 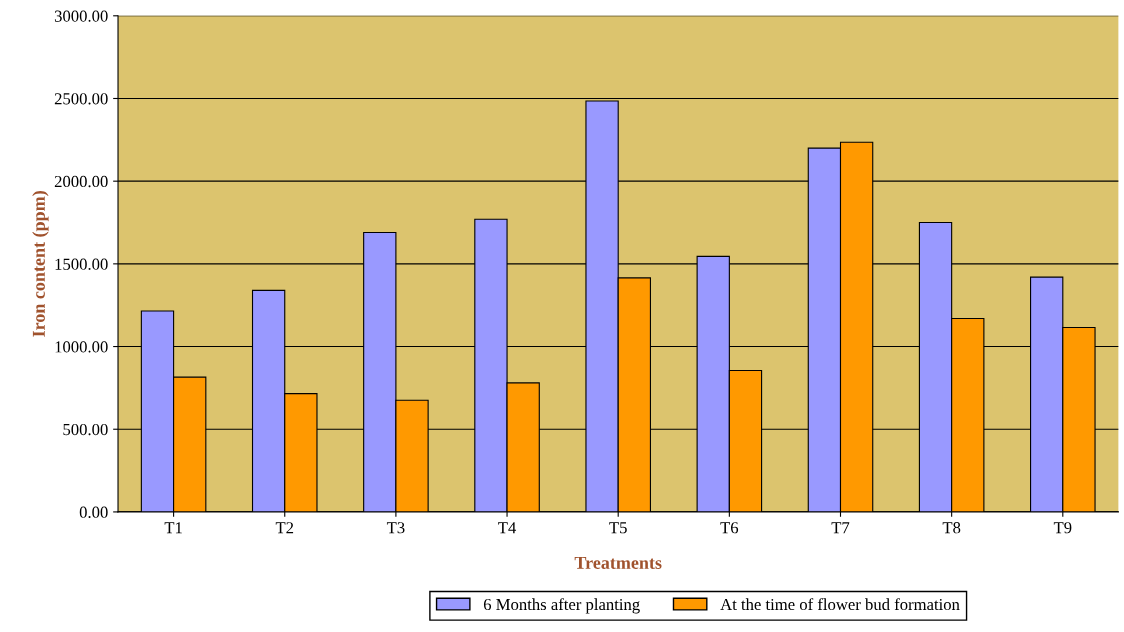 I want to click on y-tick-label: 3000.00, so click(x=81, y=16).